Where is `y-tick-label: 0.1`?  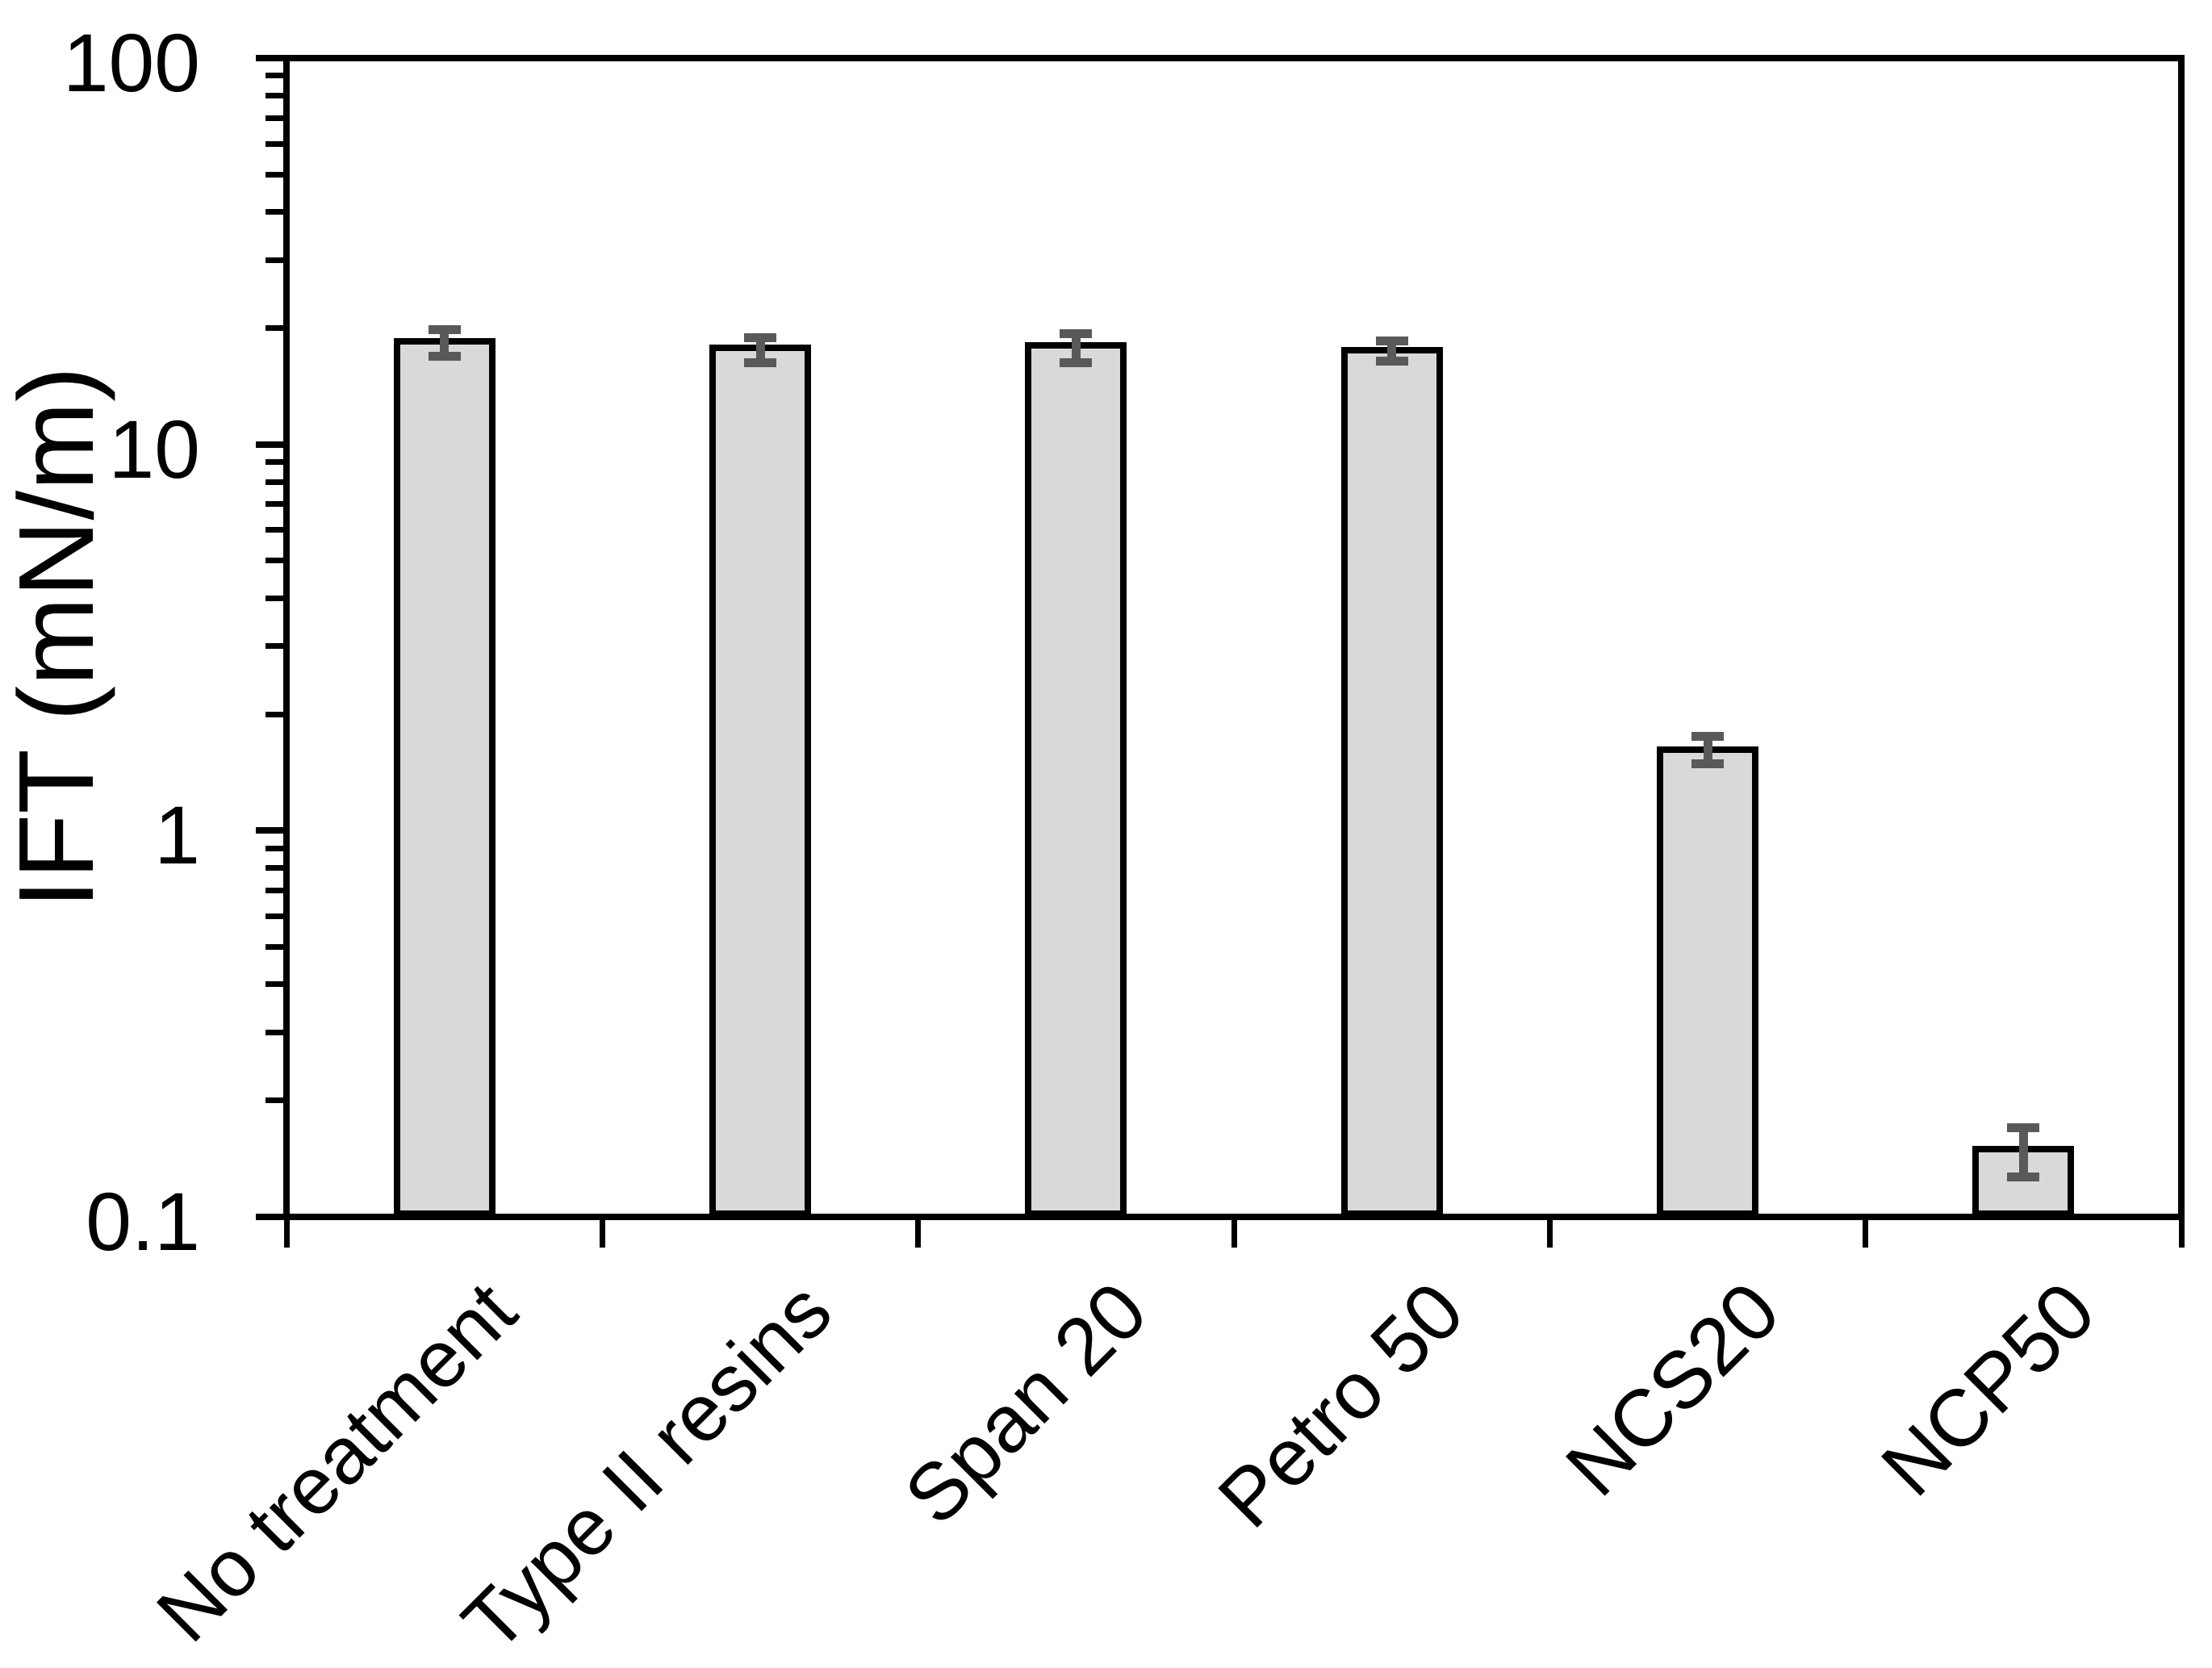 y-tick-label: 0.1 is located at coordinates (143, 1222).